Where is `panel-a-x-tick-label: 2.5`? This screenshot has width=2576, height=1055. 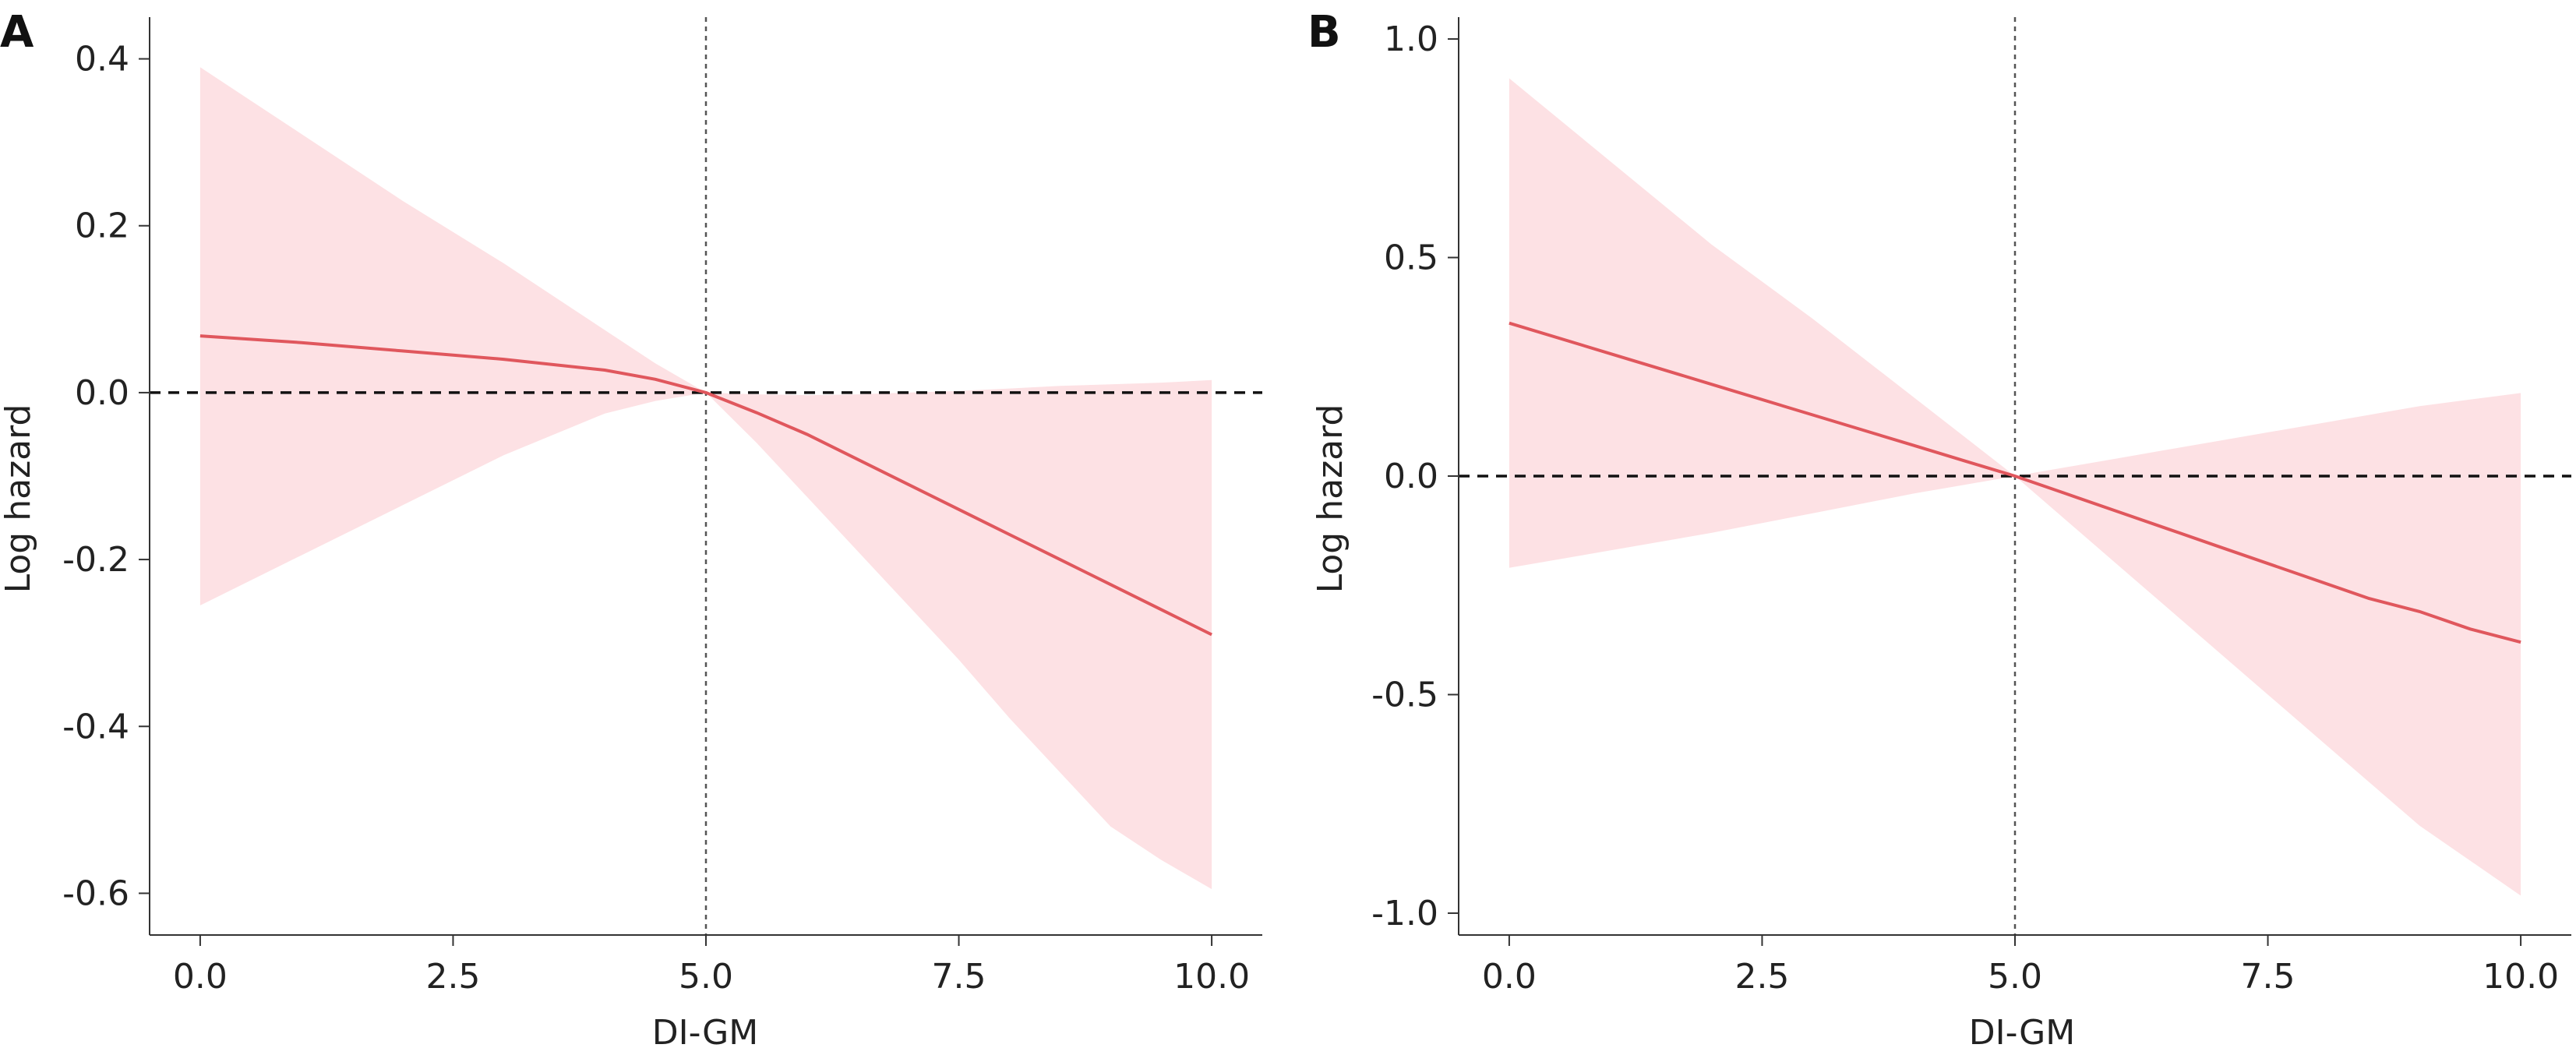
panel-a-x-tick-label: 2.5 is located at coordinates (452, 977).